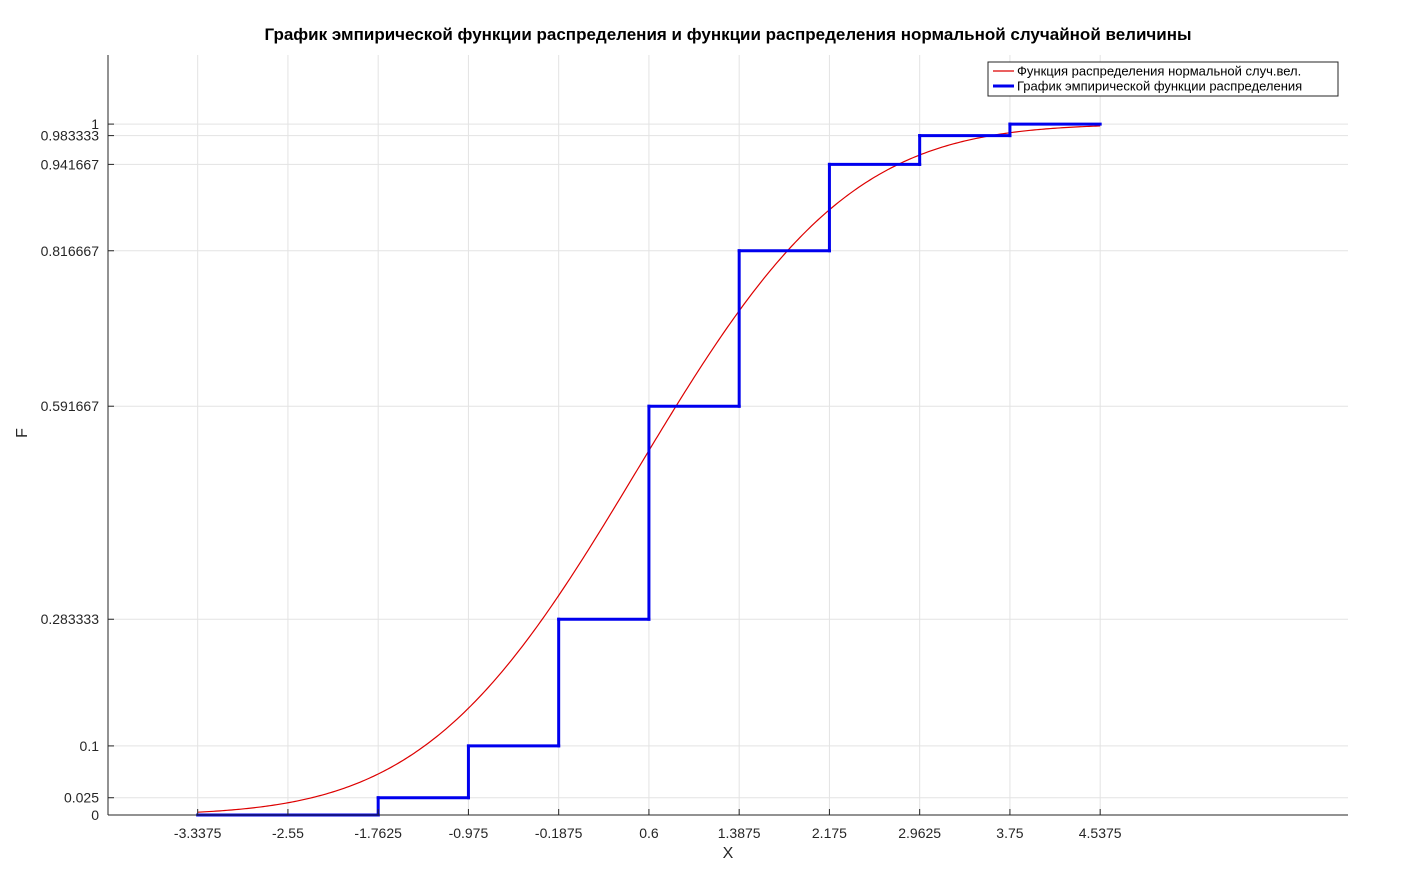  Describe the element at coordinates (81, 798) in the screenshot. I see `y-tick-label: 0.025` at that location.